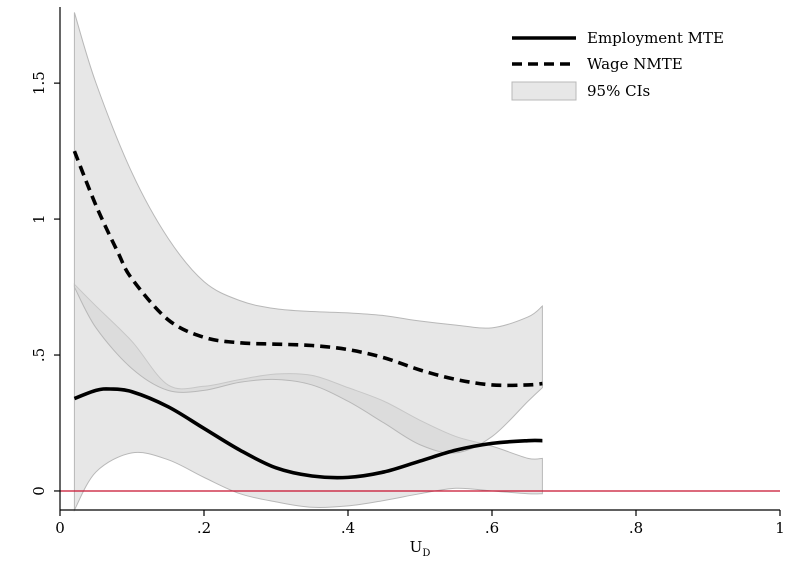 This screenshot has width=785, height=561. What do you see at coordinates (618, 91) in the screenshot?
I see `legend-label: 95% CIs` at bounding box center [618, 91].